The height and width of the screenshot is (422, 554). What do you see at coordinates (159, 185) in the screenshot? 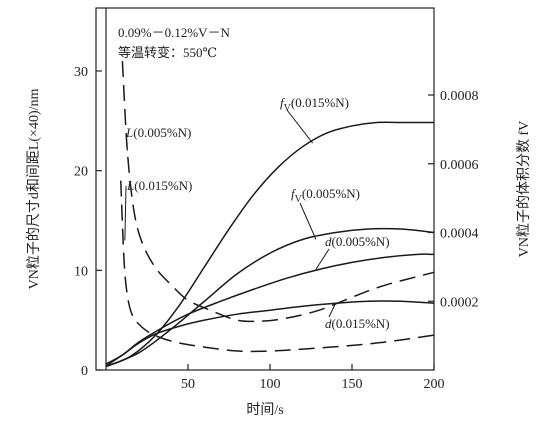
I see `series-annotation: L(0.015%N)` at bounding box center [159, 185].